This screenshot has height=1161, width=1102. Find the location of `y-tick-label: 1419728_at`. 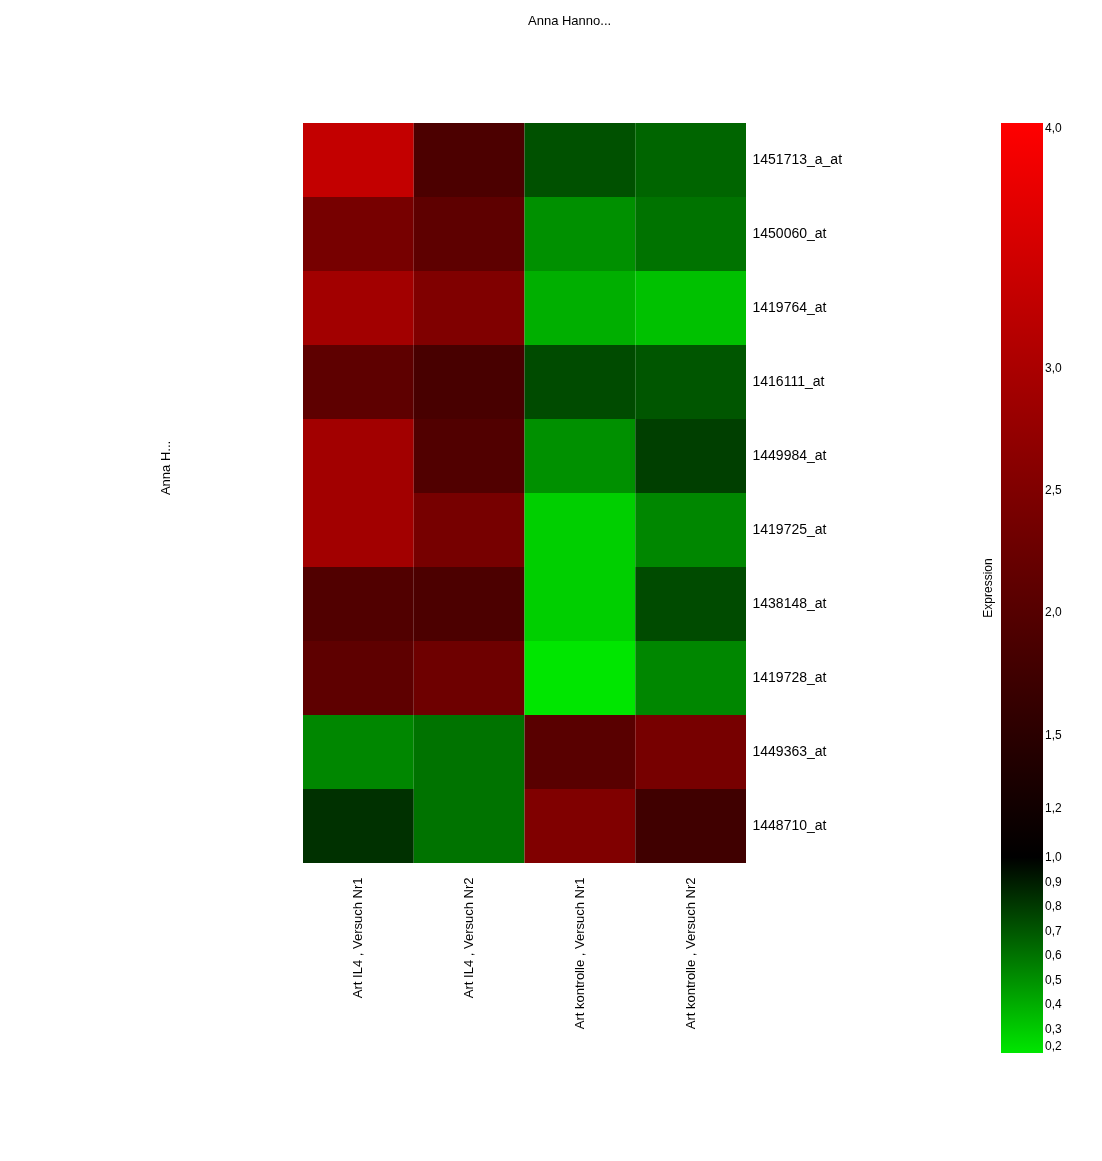

y-tick-label: 1419728_at is located at coordinates (789, 677).